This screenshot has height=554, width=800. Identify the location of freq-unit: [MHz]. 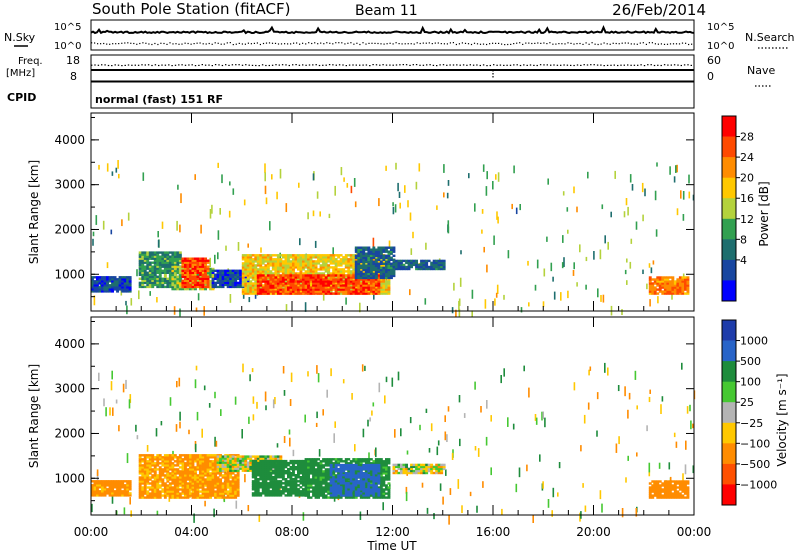
(20, 73).